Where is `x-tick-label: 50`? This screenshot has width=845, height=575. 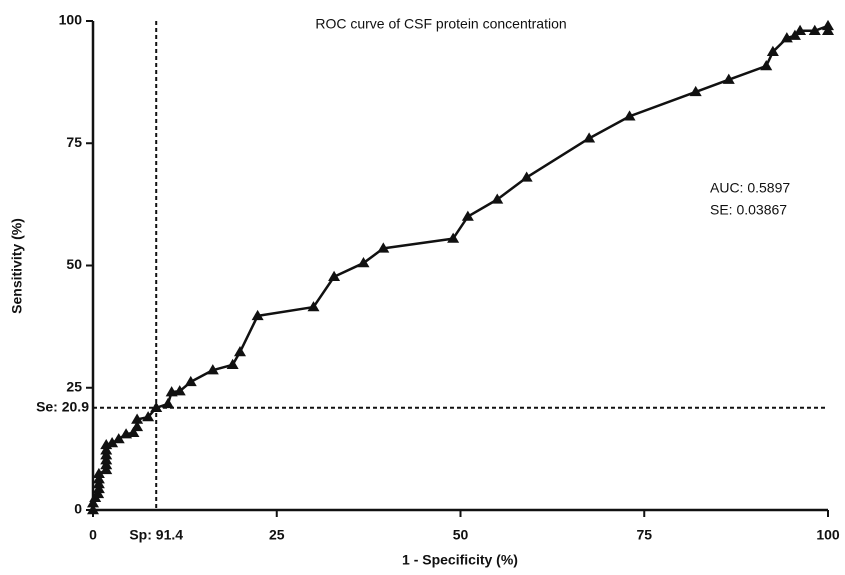 x-tick-label: 50 is located at coordinates (461, 535).